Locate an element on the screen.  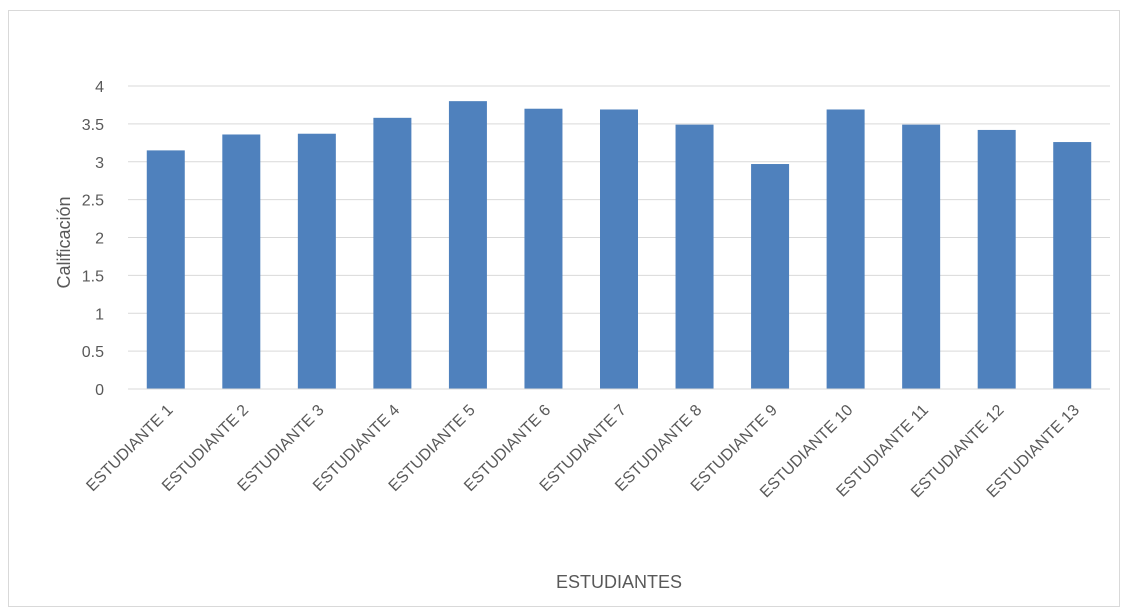
y-tick-label: 3 is located at coordinates (99, 163).